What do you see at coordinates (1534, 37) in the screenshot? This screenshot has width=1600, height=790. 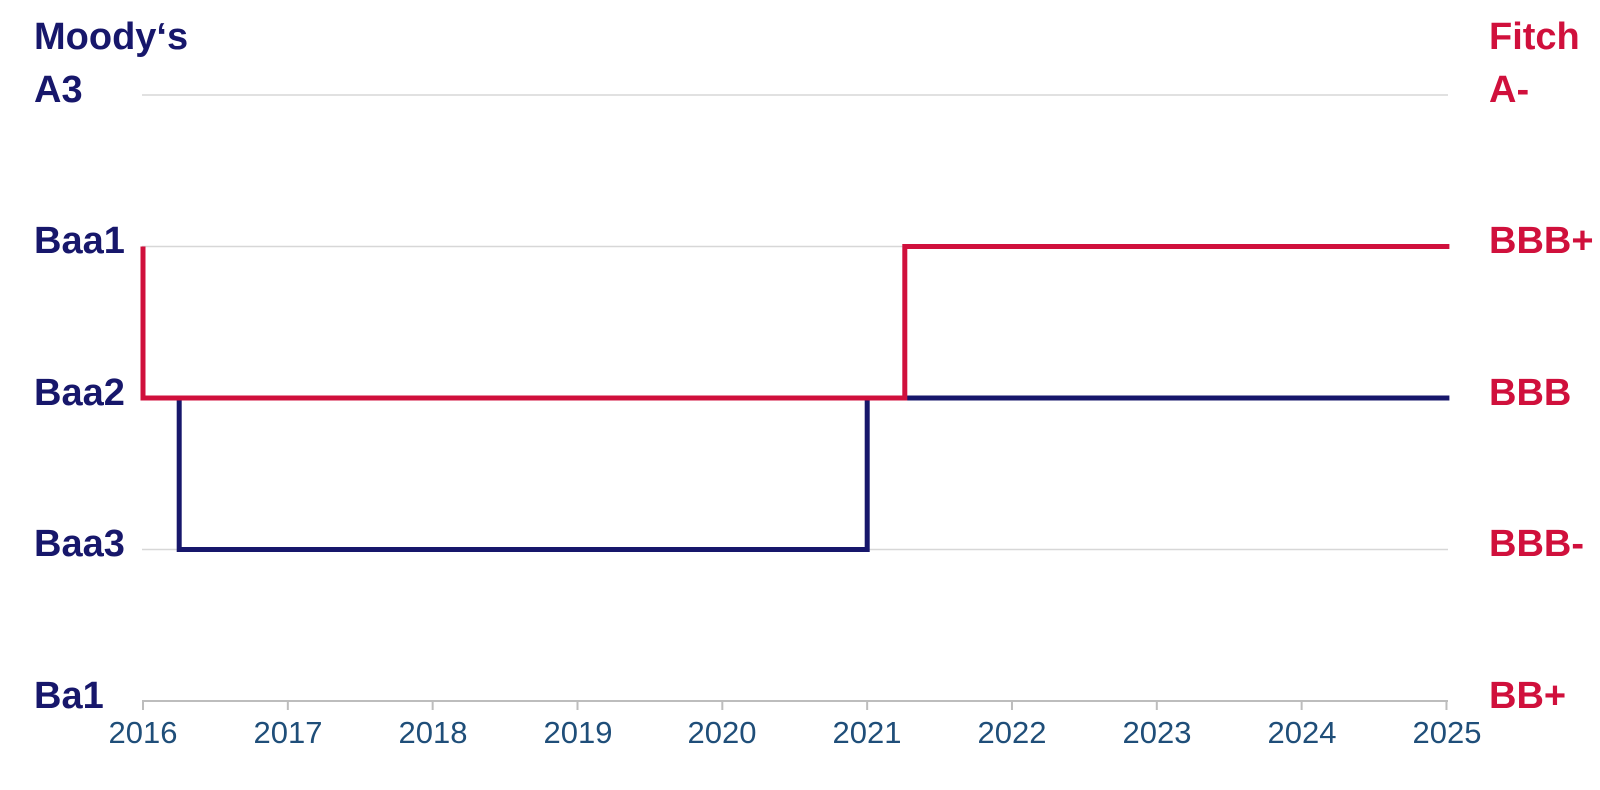 I see `fitch-axis-title: Fitch` at bounding box center [1534, 37].